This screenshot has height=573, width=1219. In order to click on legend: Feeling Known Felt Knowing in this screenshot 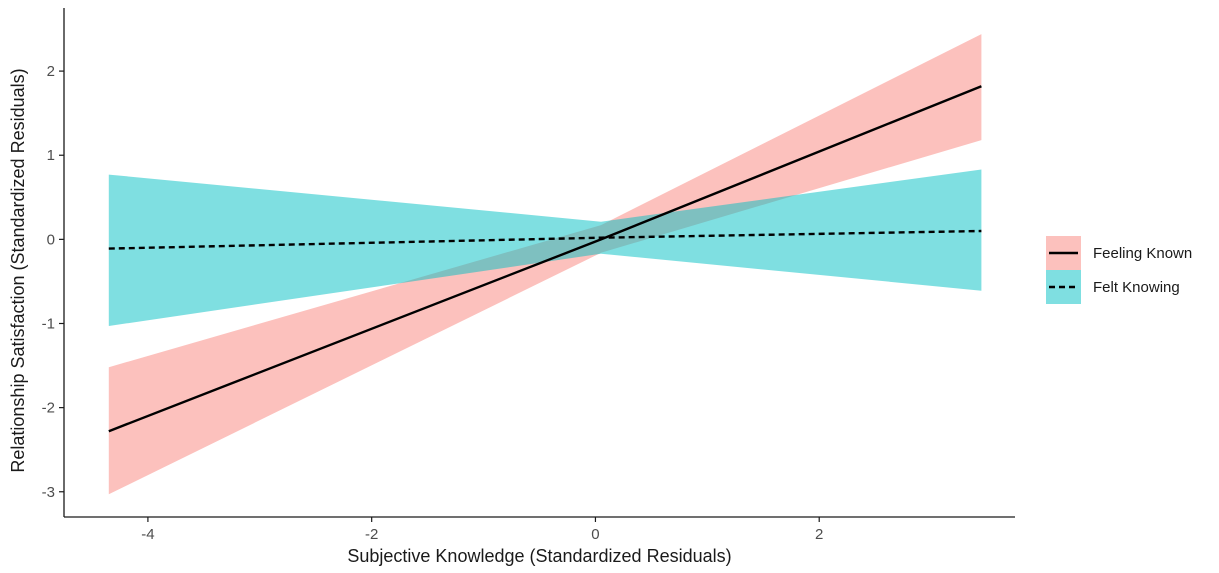, I will do `click(1119, 270)`.